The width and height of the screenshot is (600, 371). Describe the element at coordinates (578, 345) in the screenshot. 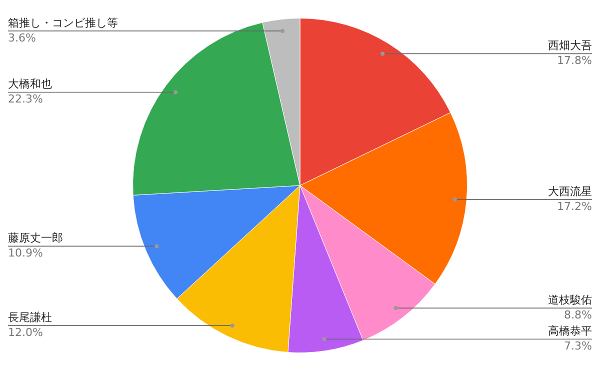

I see `data-label: 7.3%` at that location.